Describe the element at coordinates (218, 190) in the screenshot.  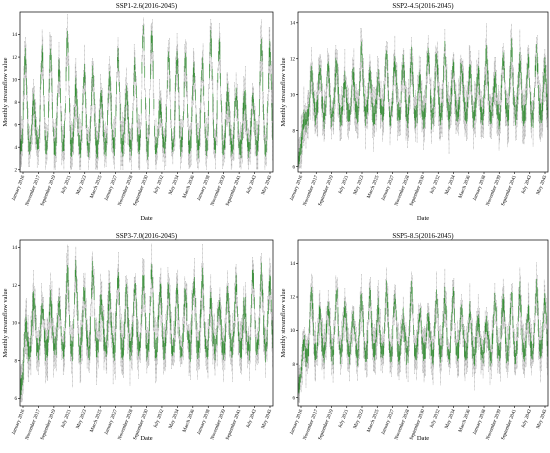
I see `x-tick-label: November 2039` at that location.